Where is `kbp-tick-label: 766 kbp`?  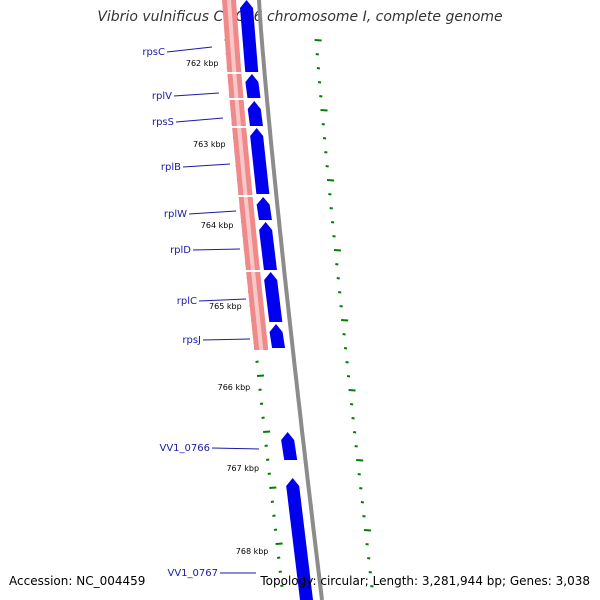 kbp-tick-label: 766 kbp is located at coordinates (234, 387).